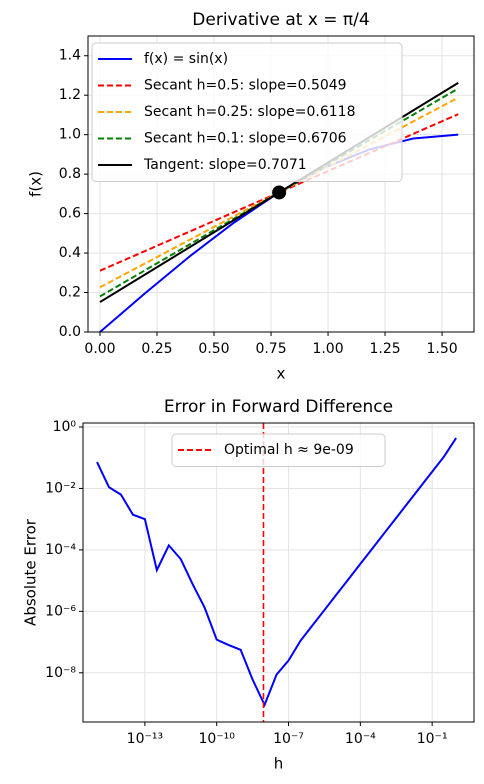  I want to click on x-tick-label: 10⁻⁷, so click(288, 739).